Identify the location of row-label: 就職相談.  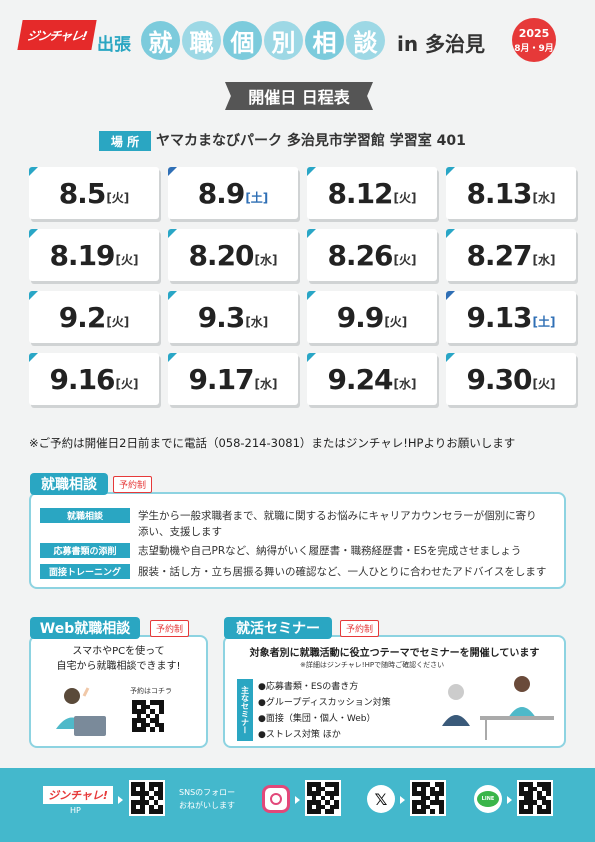
(85, 515).